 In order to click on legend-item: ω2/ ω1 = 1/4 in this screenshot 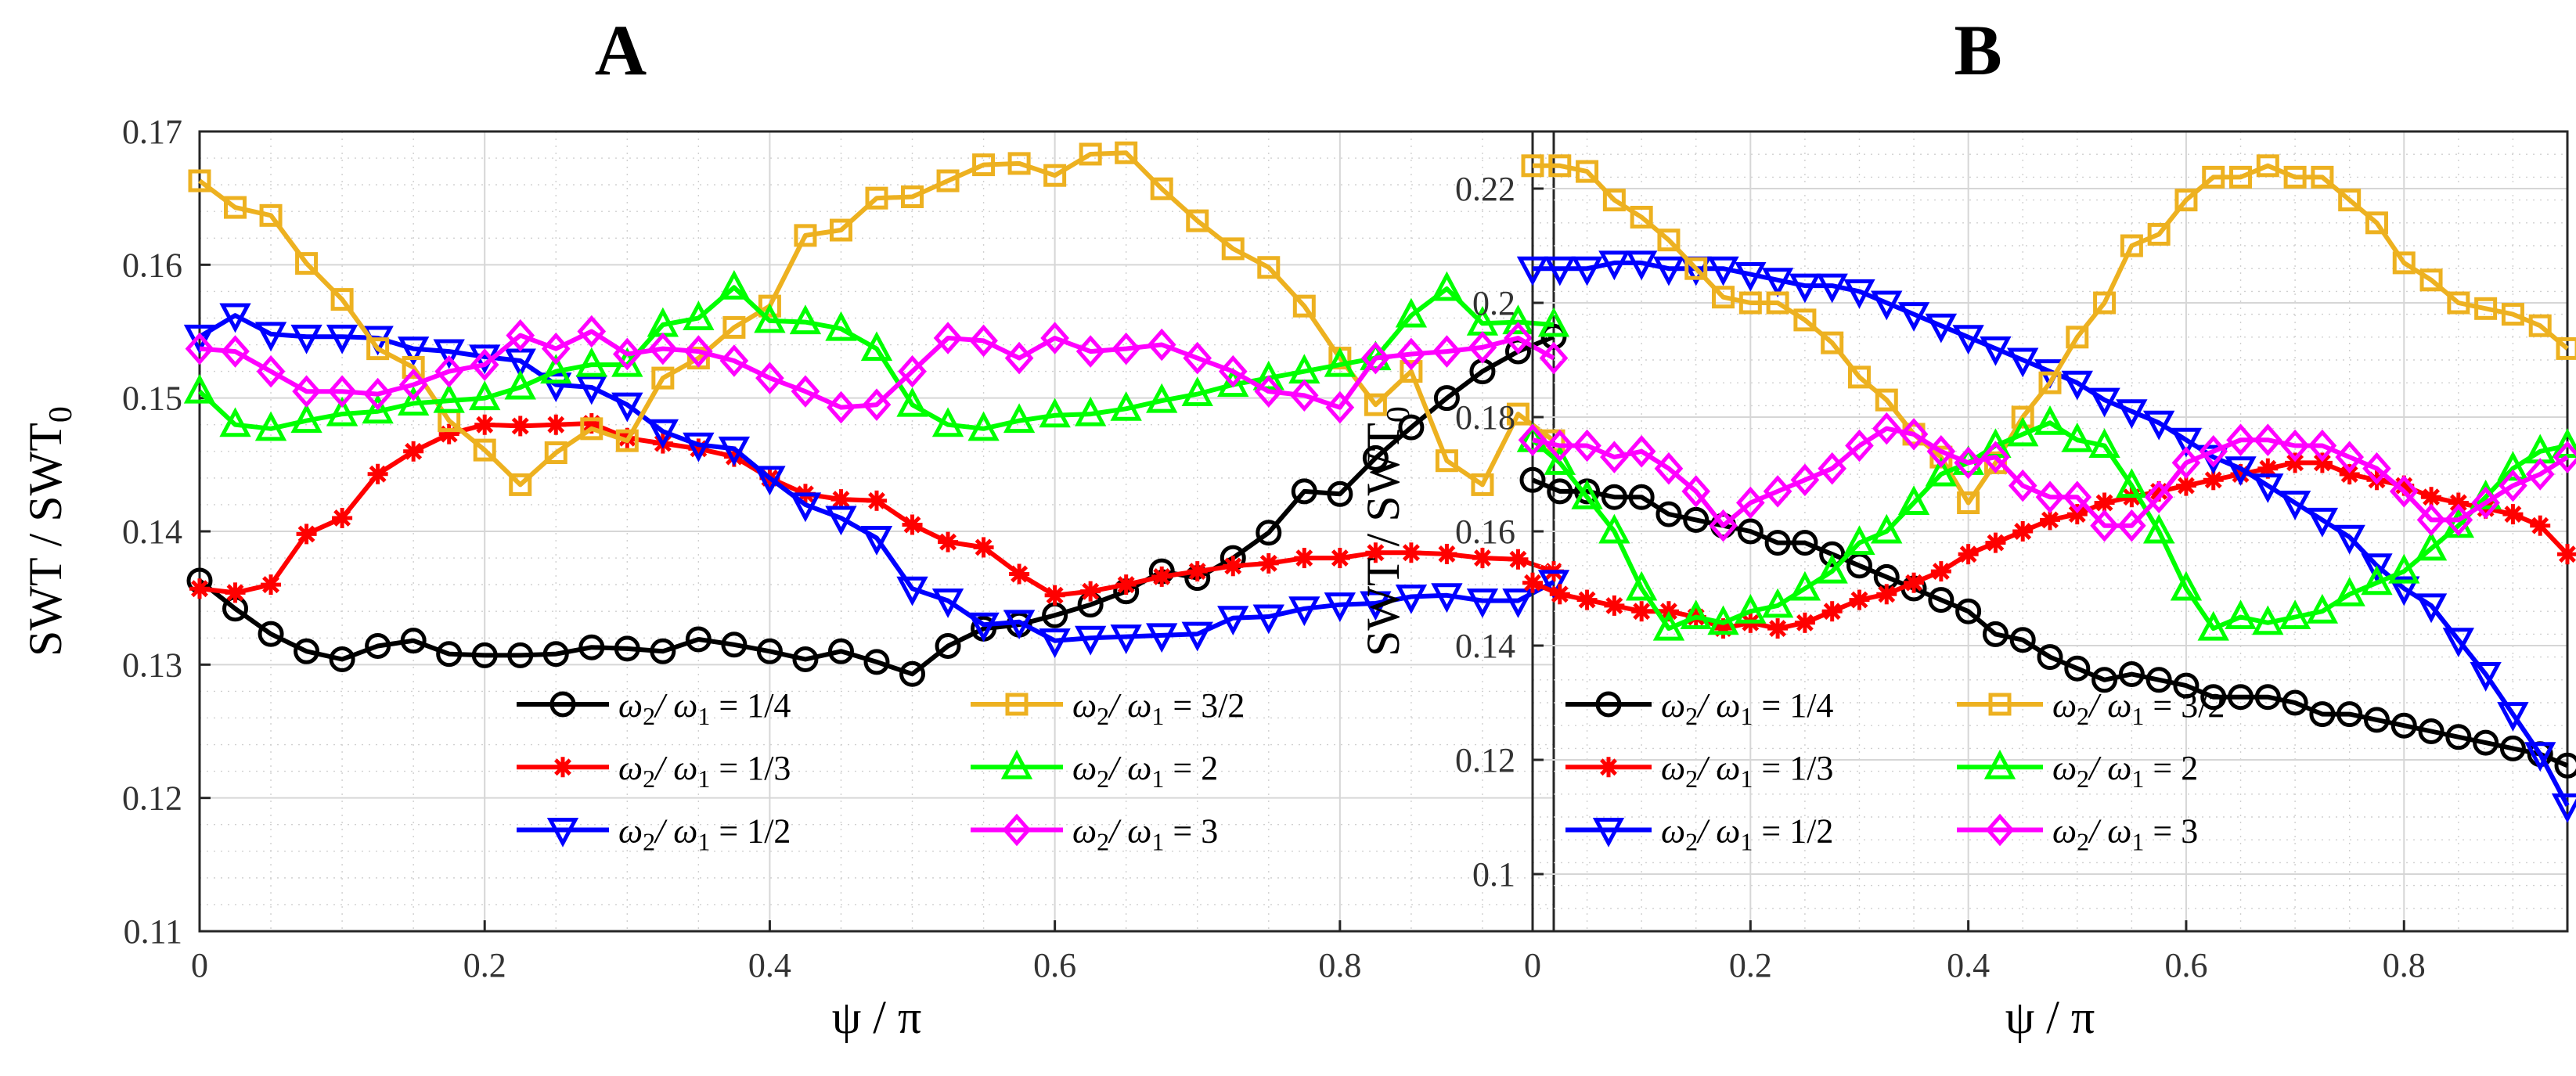, I will do `click(654, 708)`.